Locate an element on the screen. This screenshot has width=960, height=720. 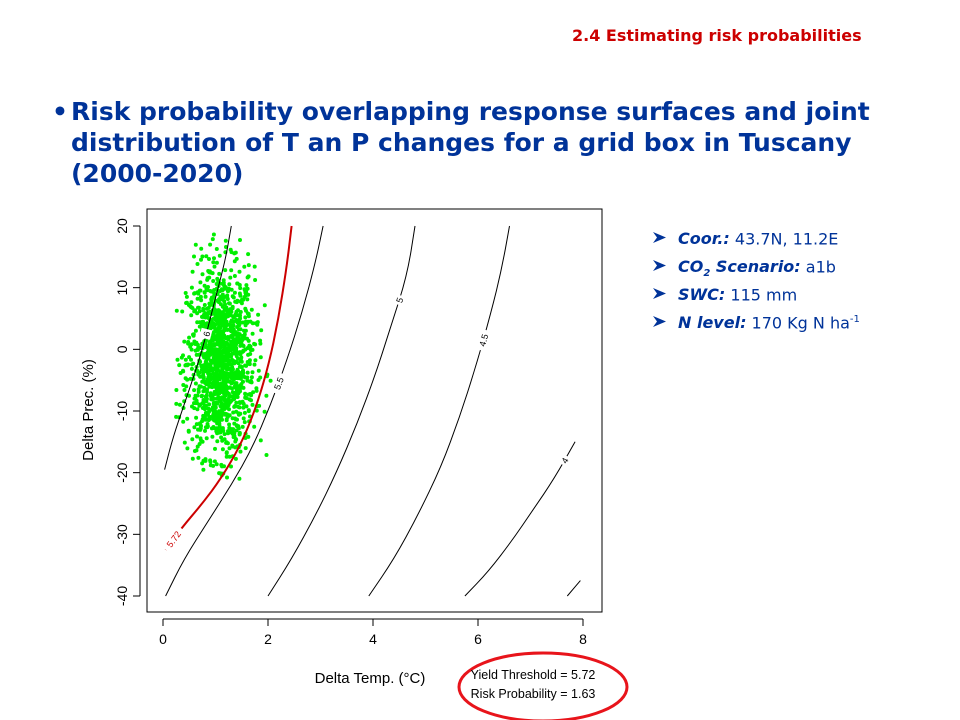
contour-label-group: 5.5 is located at coordinates (278, 383).